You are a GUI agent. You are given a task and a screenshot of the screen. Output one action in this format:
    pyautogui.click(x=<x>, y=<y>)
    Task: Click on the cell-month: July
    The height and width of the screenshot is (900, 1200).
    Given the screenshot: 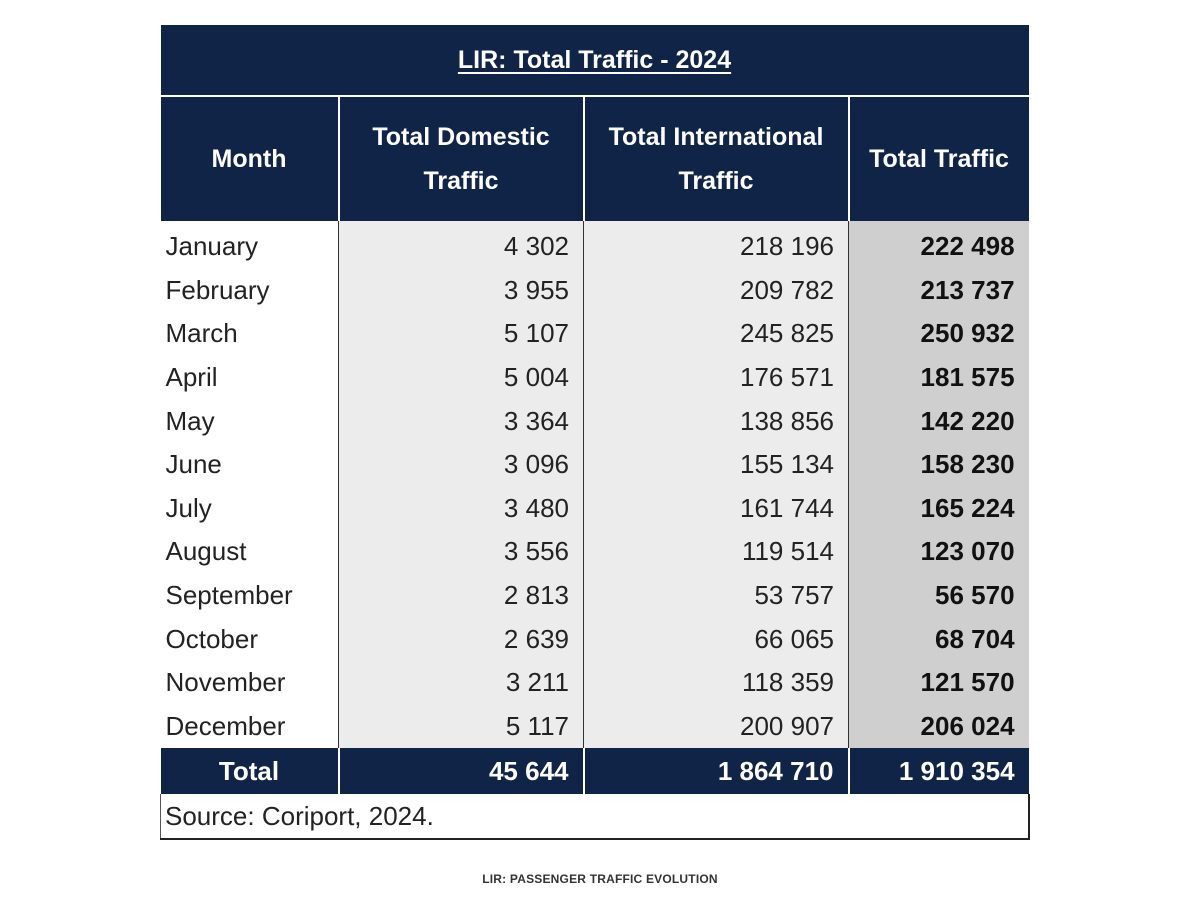 What is the action you would take?
    pyautogui.click(x=249, y=508)
    